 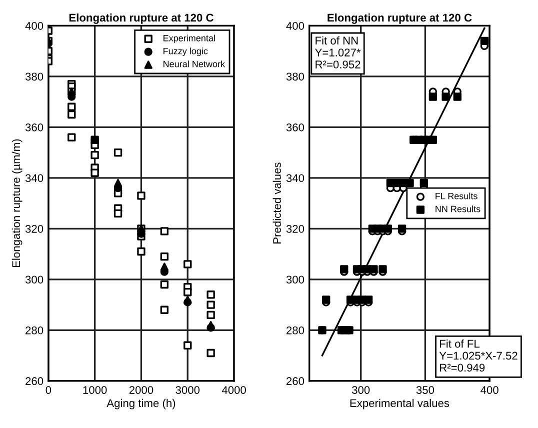 I want to click on x-tick-label: 400, so click(x=489, y=390).